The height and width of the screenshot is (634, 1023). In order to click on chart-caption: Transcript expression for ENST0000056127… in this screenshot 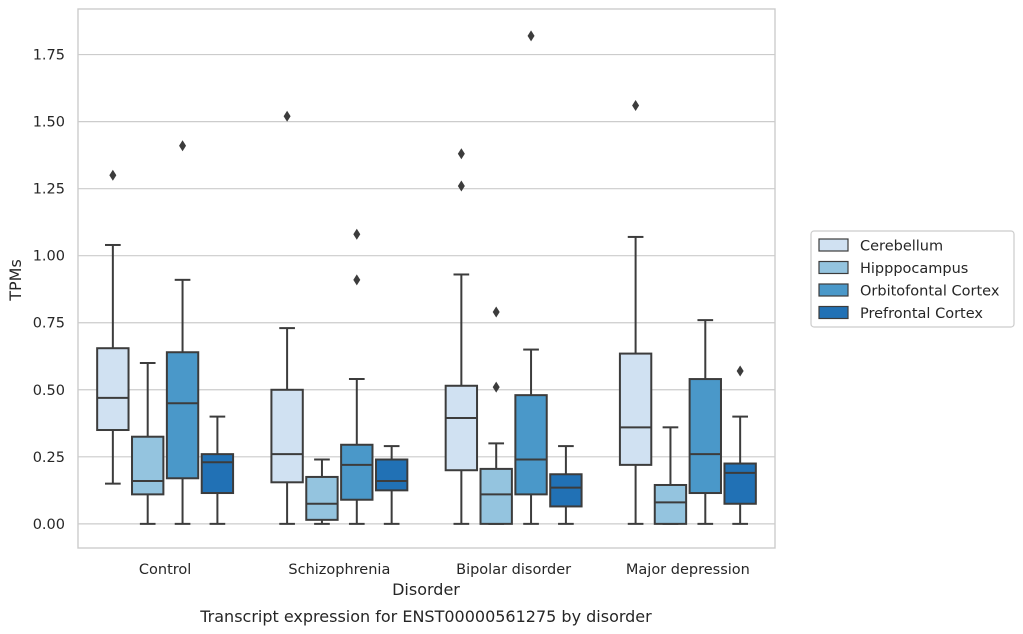, I will do `click(425, 616)`.